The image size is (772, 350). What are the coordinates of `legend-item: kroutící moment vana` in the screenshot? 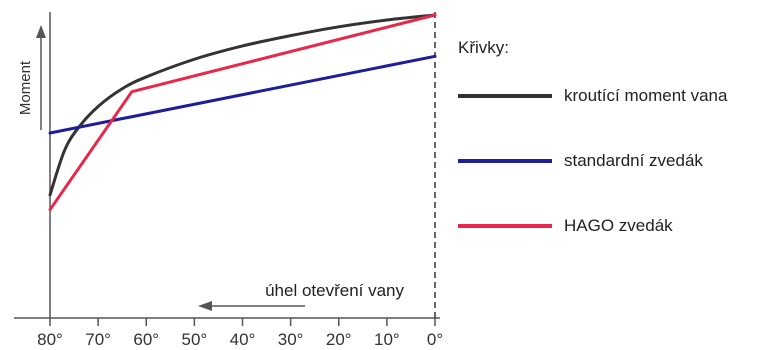 It's located at (614, 96).